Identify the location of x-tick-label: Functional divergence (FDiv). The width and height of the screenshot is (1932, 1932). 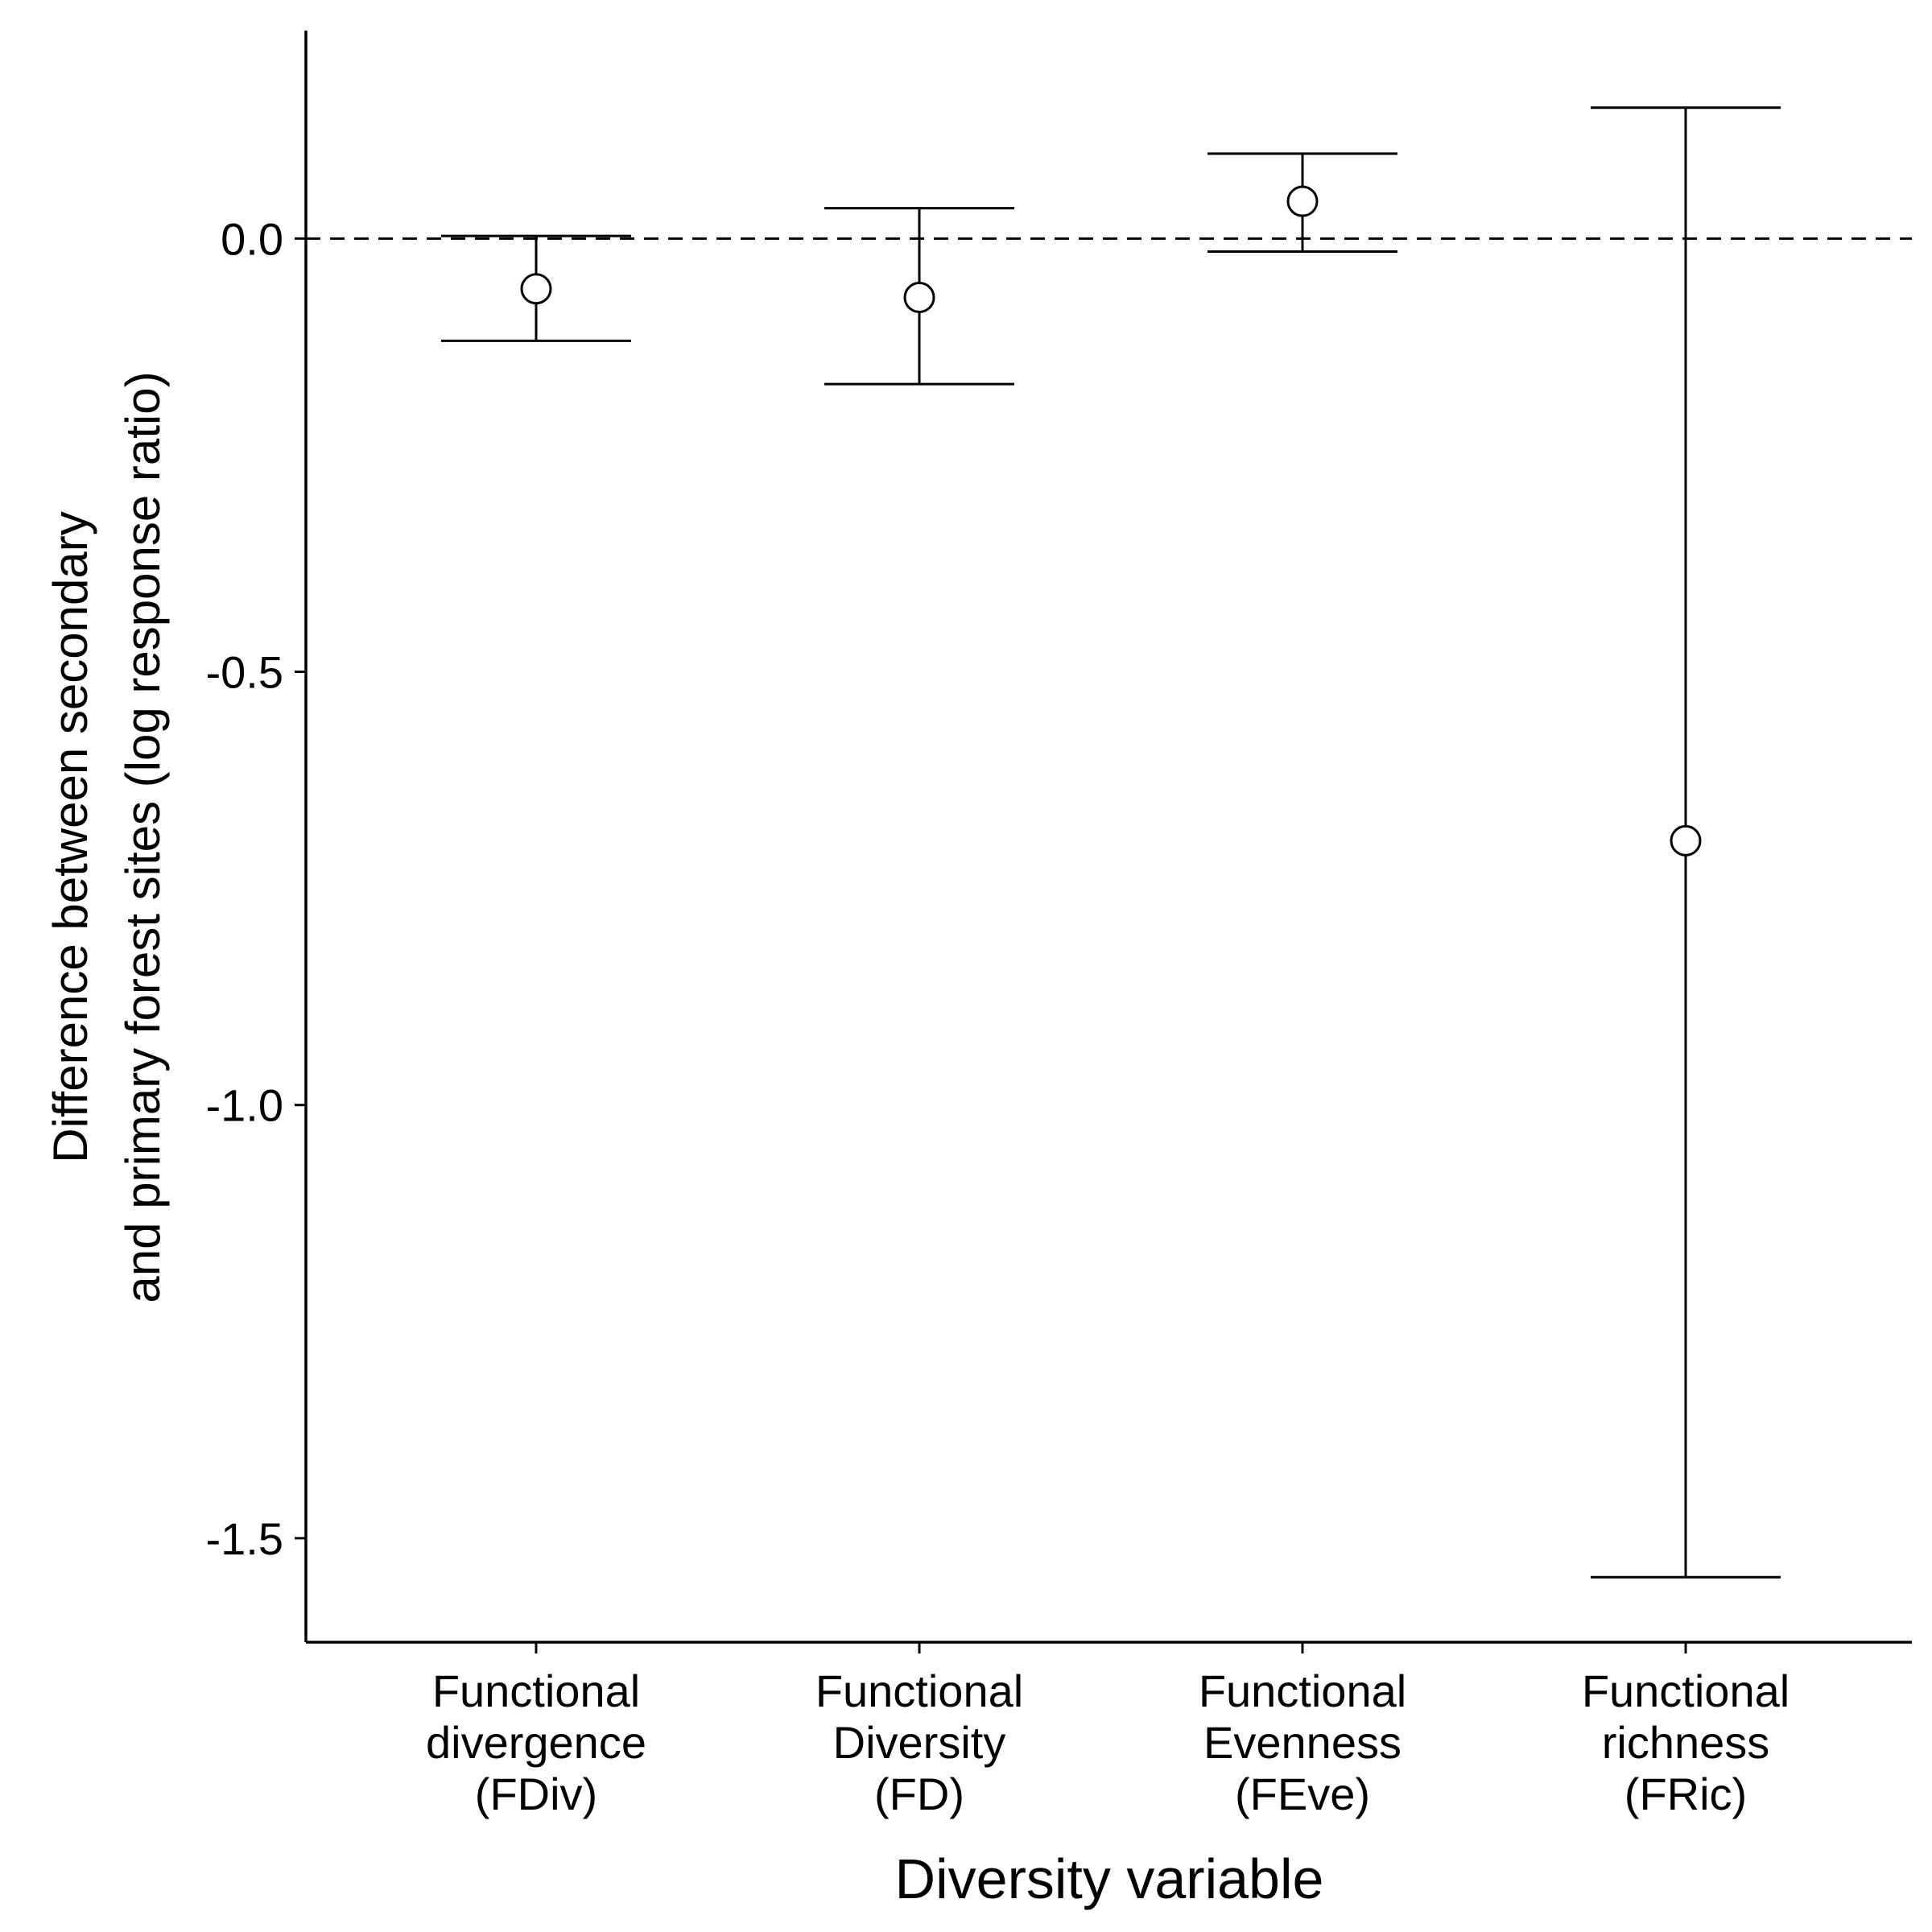
(536, 1742).